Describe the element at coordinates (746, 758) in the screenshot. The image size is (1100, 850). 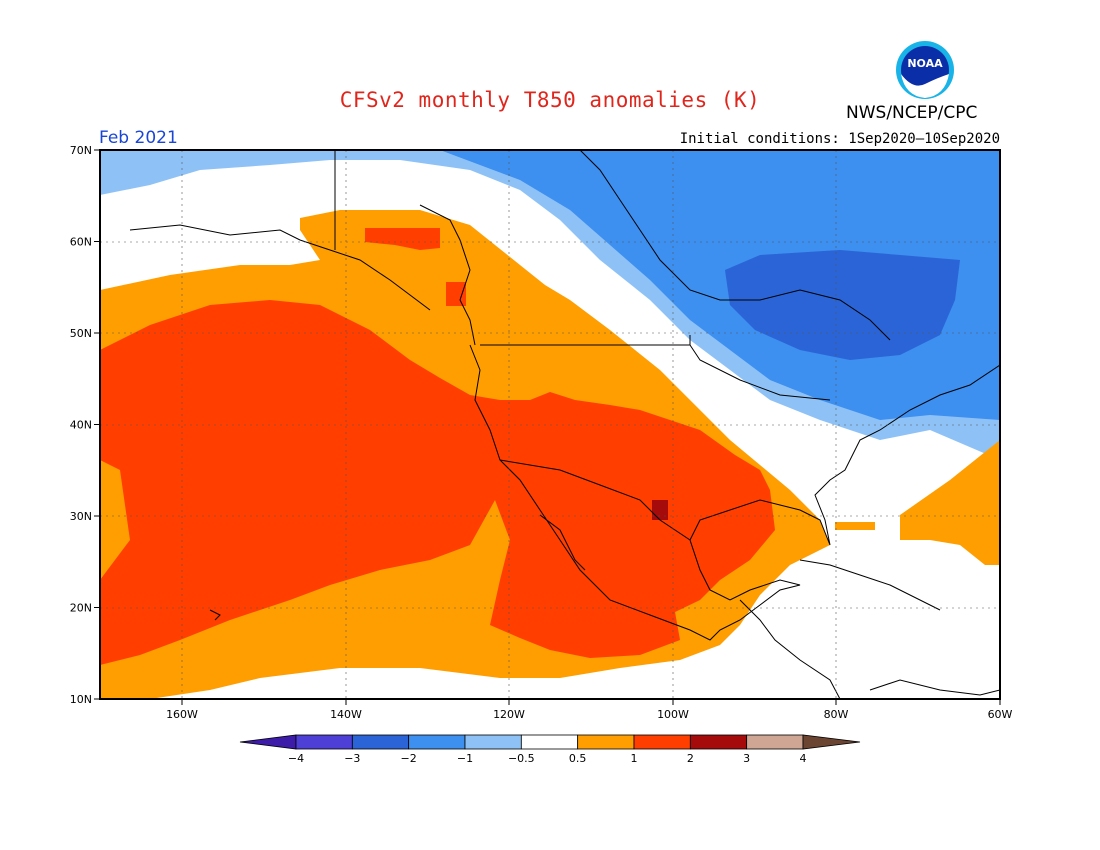
I see `colorbar-label: 3` at that location.